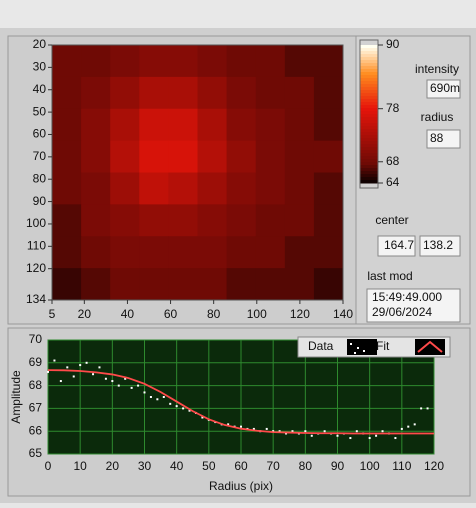 The width and height of the screenshot is (476, 508). I want to click on x-tick-label: 50, so click(209, 466).